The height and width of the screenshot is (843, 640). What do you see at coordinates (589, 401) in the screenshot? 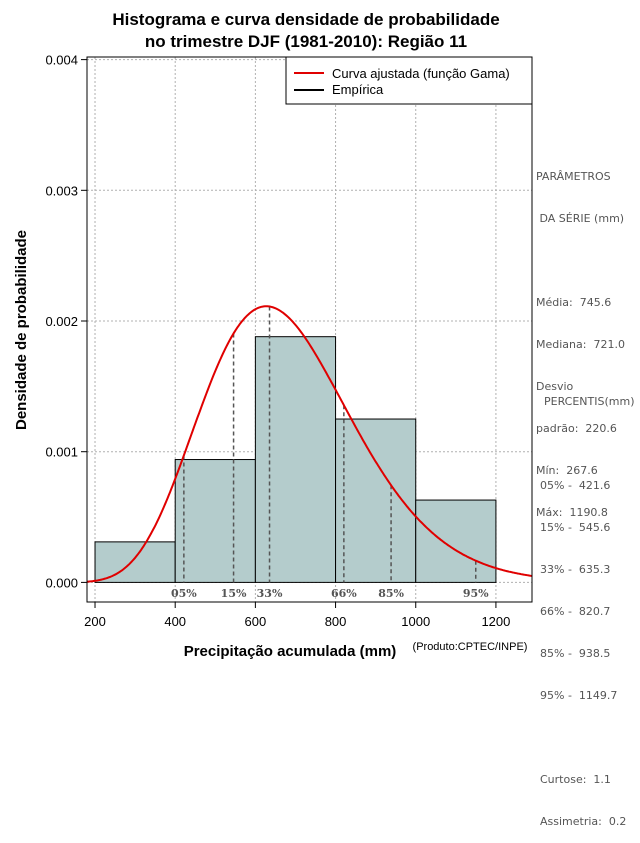
I see `percentiles-heading: PERCENTIS(mm)` at bounding box center [589, 401].